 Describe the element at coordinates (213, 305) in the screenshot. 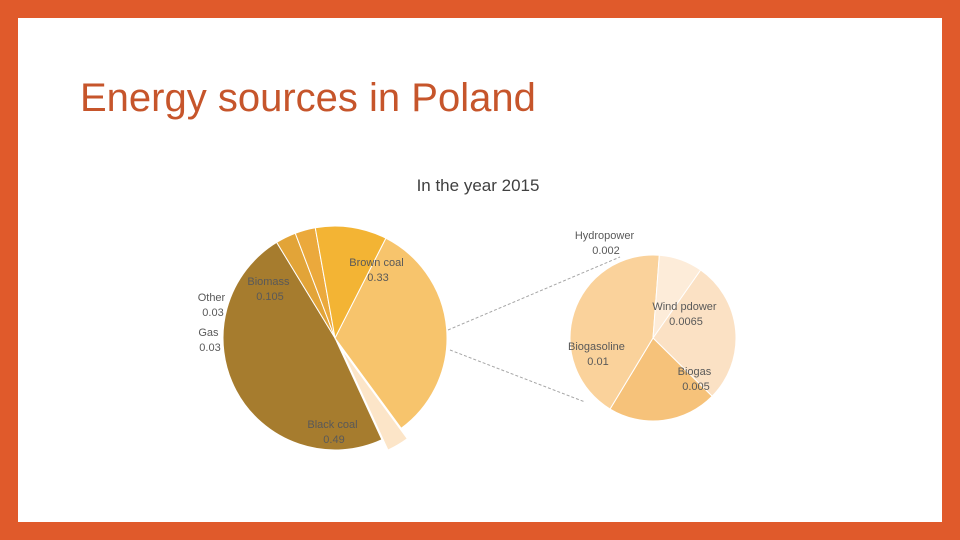

I see `label-other: Other 0.03` at that location.